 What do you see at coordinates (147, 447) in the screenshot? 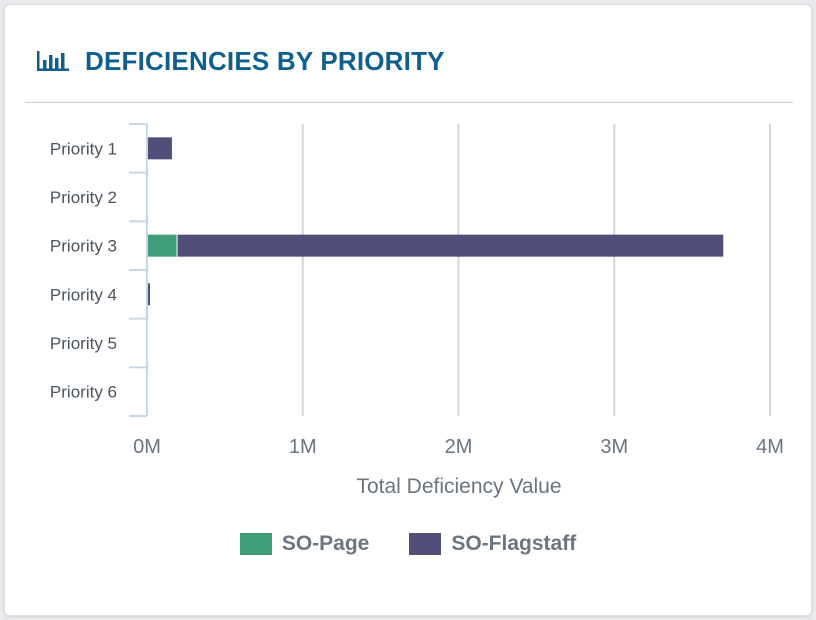
I see `x-tick-label: 0M` at bounding box center [147, 447].